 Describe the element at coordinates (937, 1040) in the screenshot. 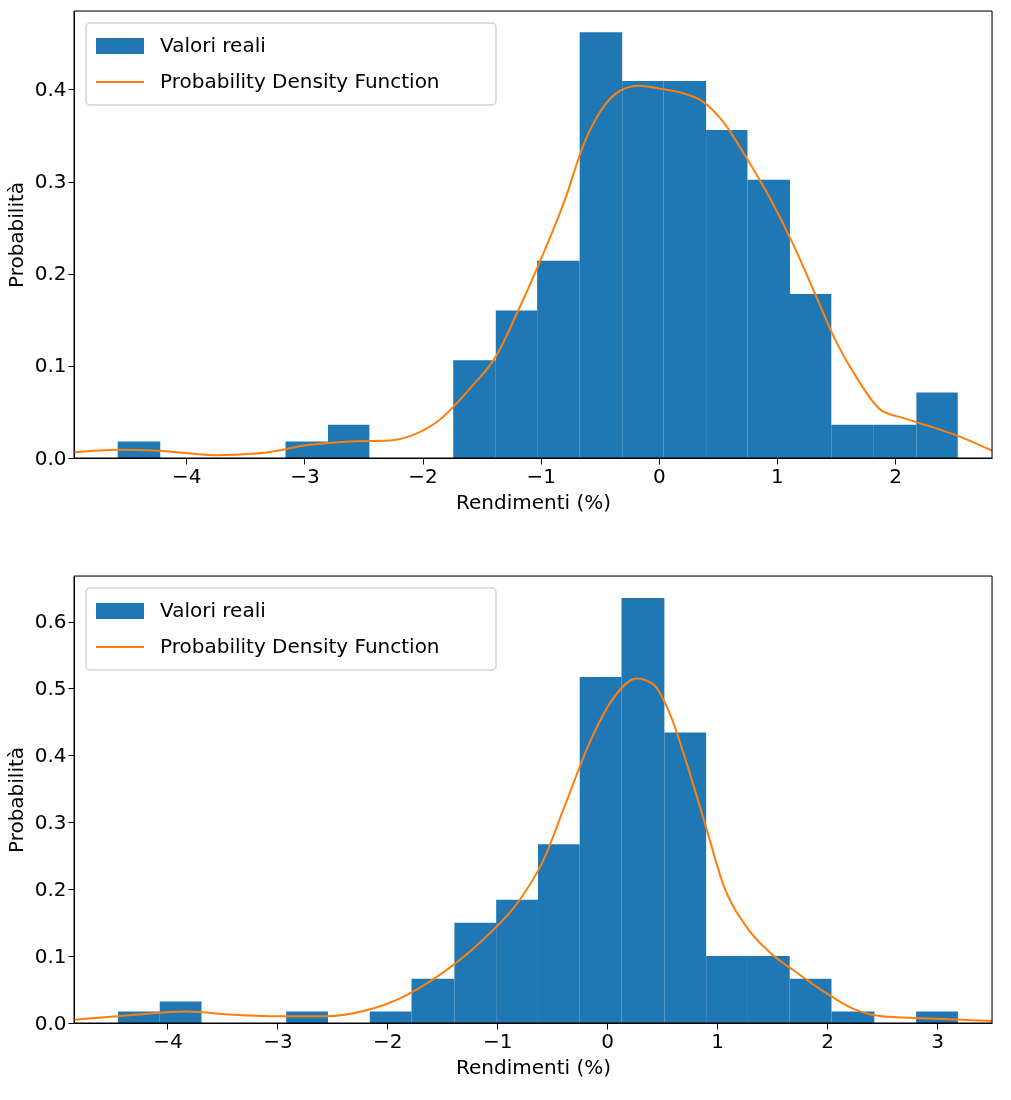

I see `x-tick-label: 3` at that location.